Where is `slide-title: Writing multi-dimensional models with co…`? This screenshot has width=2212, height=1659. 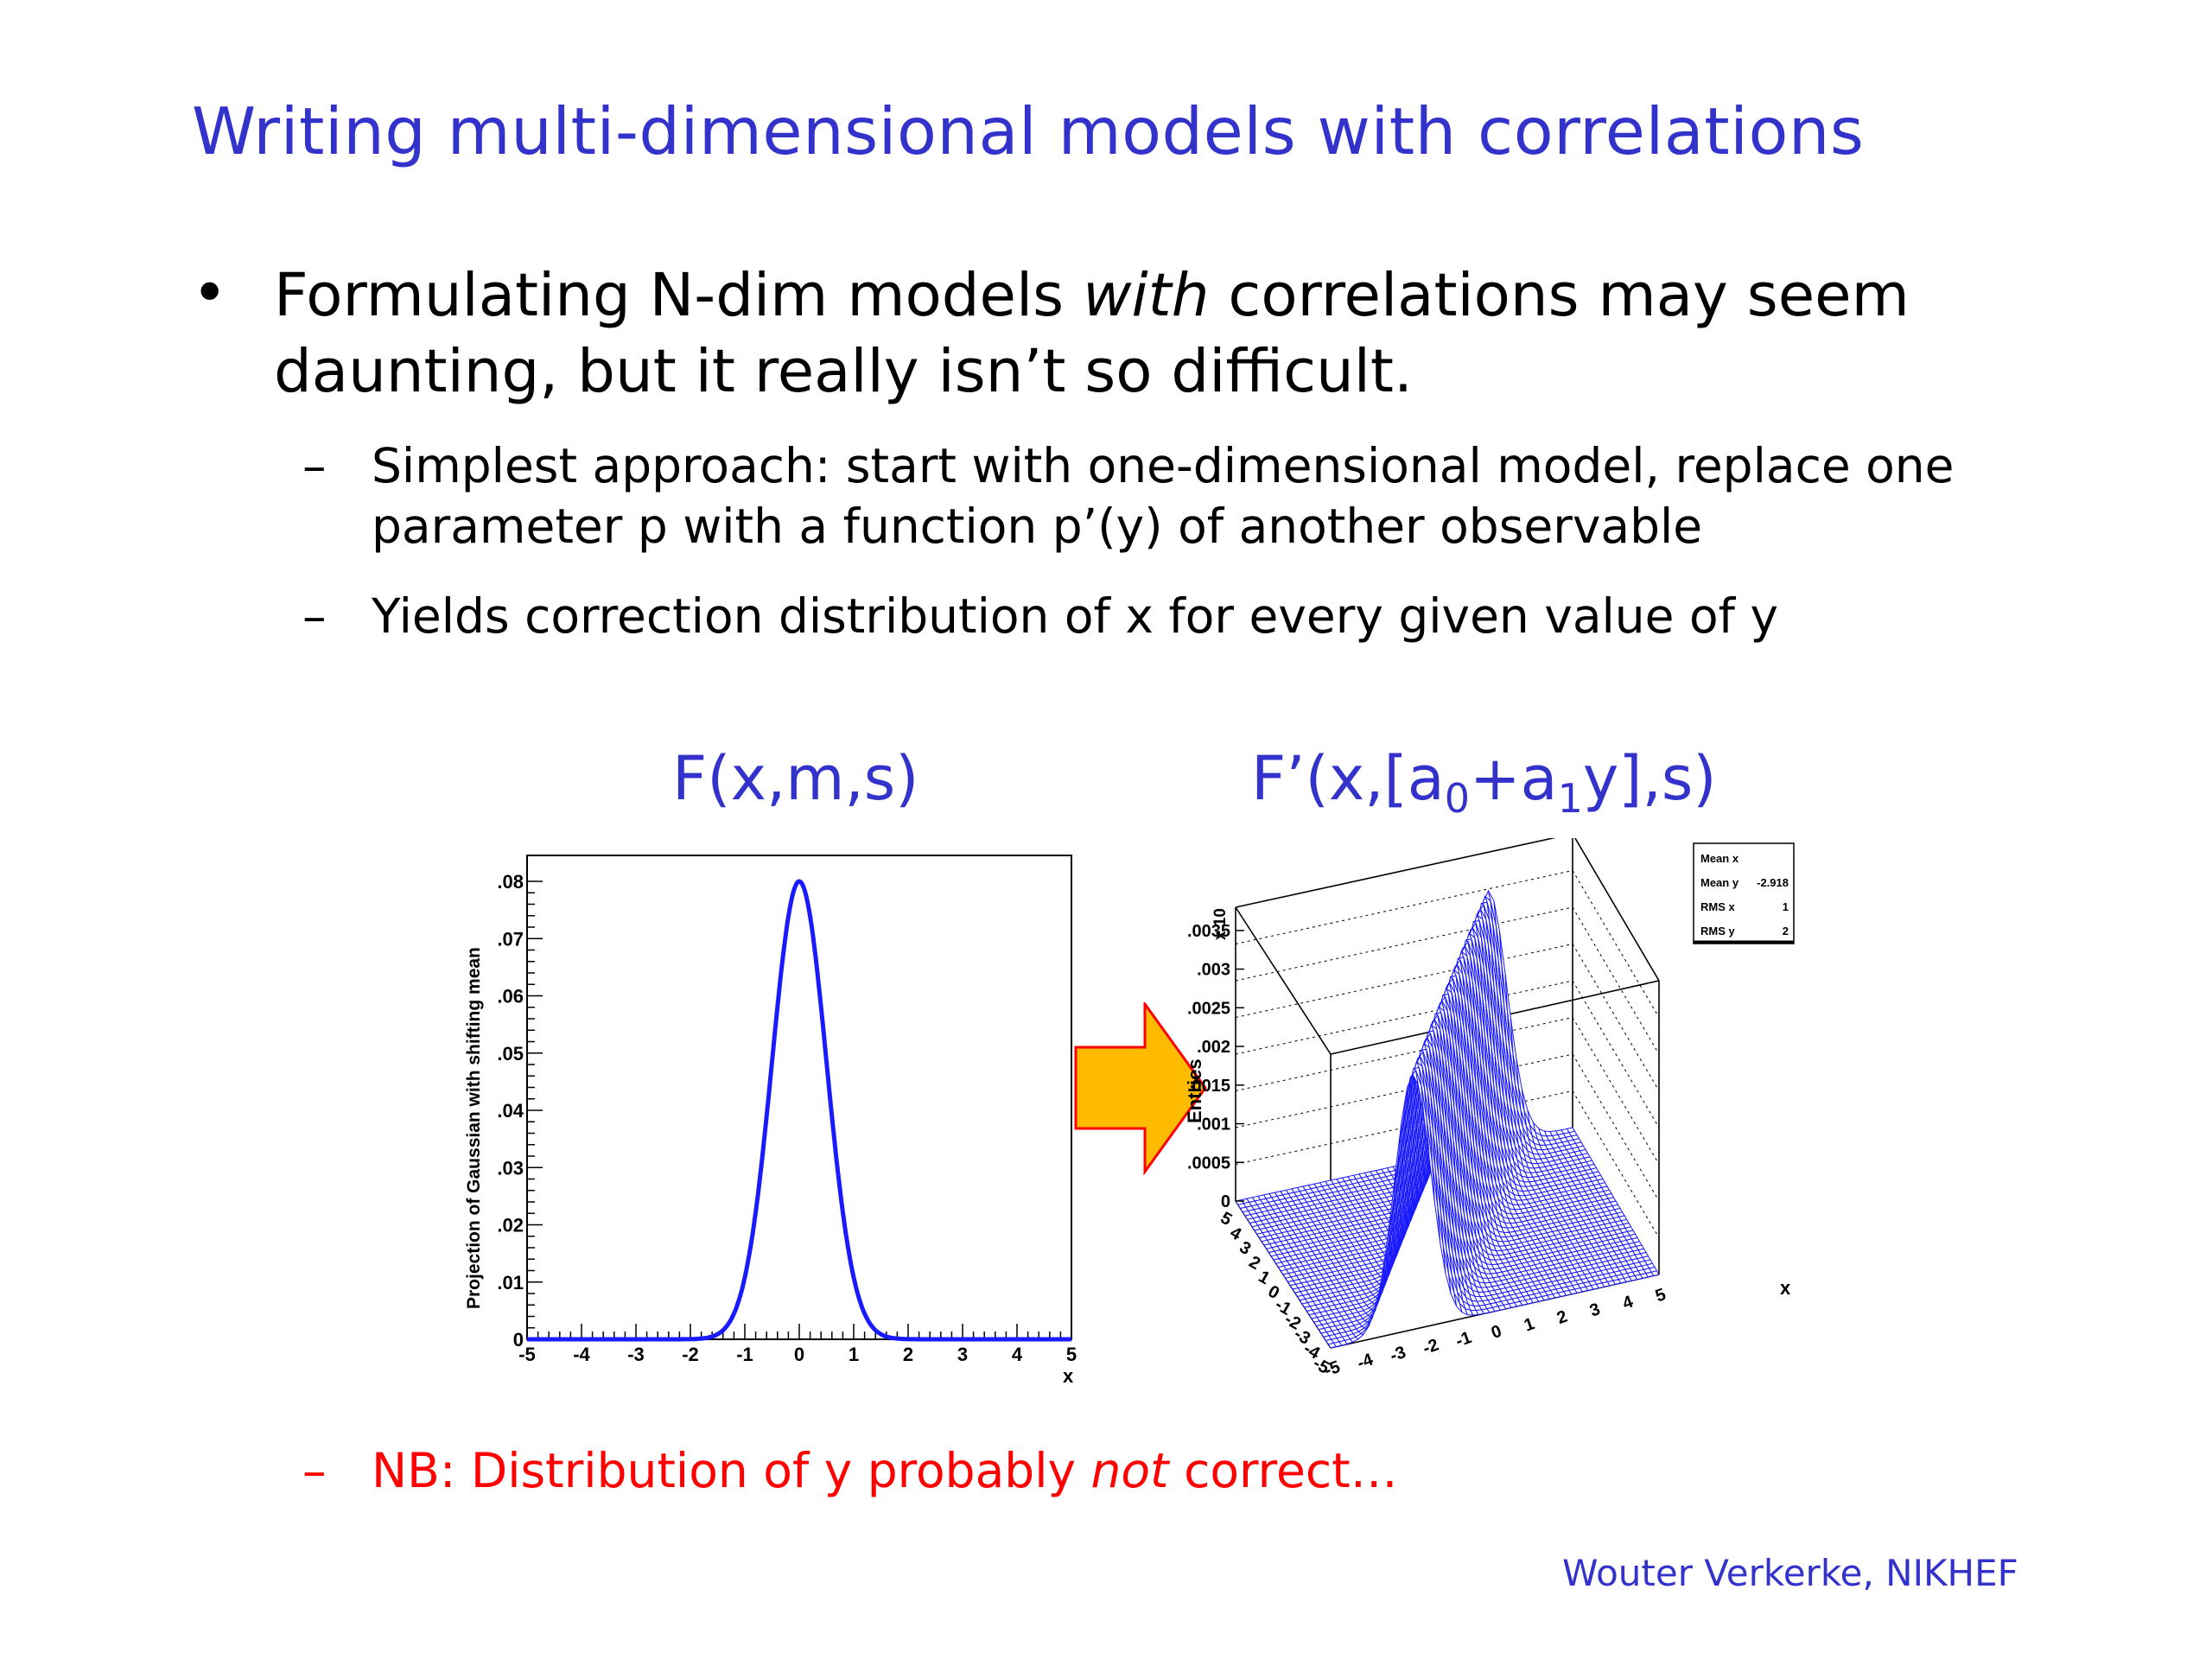 slide-title: Writing multi-dimensional models with co… is located at coordinates (1028, 131).